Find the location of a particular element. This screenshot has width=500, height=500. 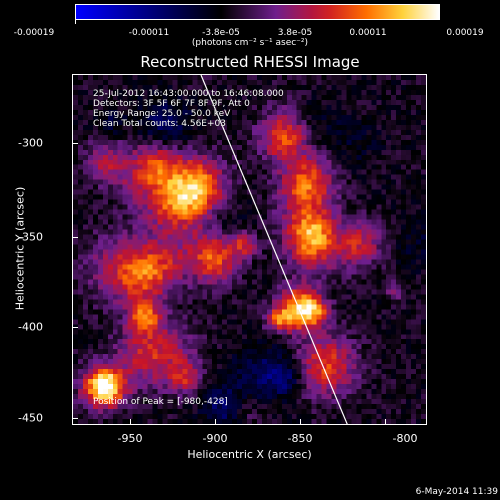

colorbar-tick-label: 0.00019 is located at coordinates (465, 33).